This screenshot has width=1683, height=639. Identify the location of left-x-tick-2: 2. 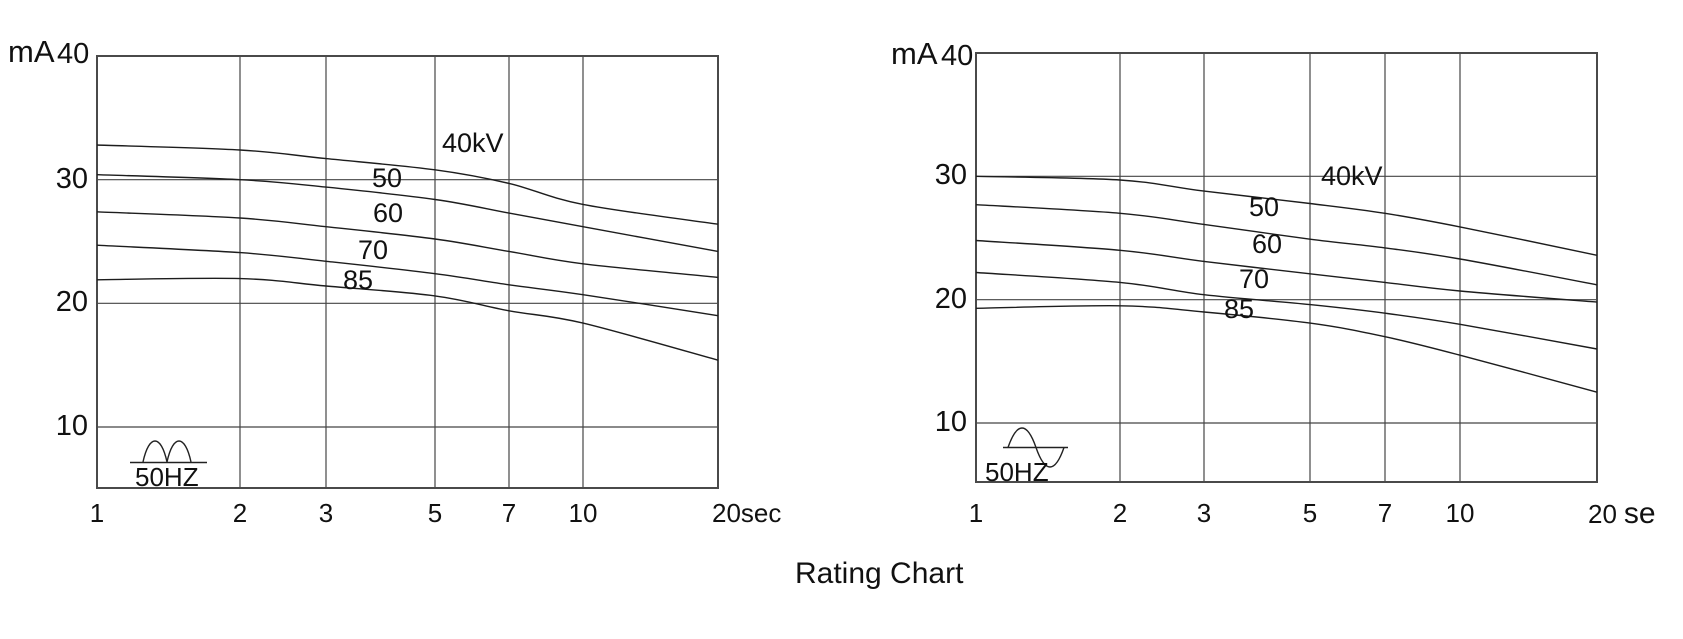
(240, 513).